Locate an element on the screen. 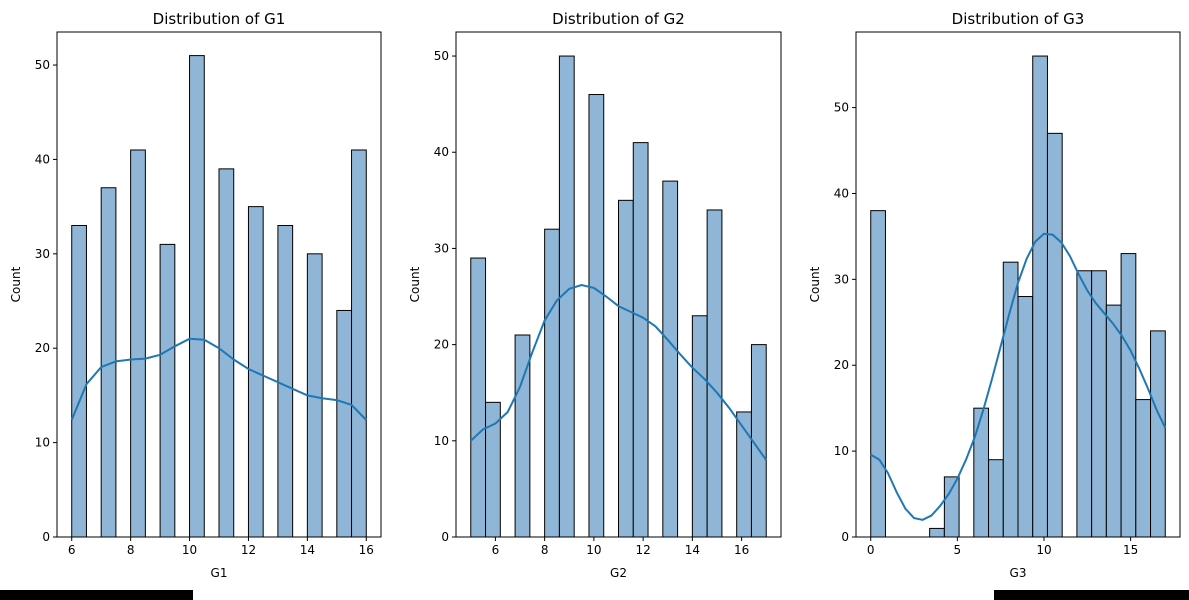  black-bar-left is located at coordinates (96, 595).